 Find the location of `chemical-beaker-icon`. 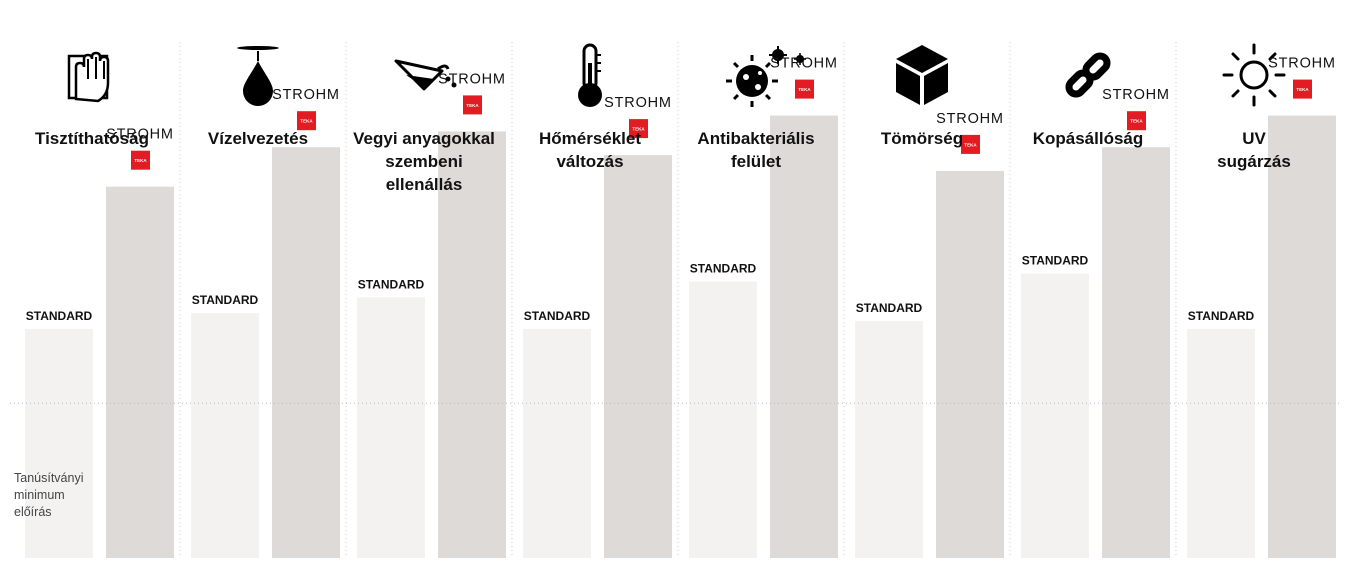

chemical-beaker-icon is located at coordinates (425, 75).